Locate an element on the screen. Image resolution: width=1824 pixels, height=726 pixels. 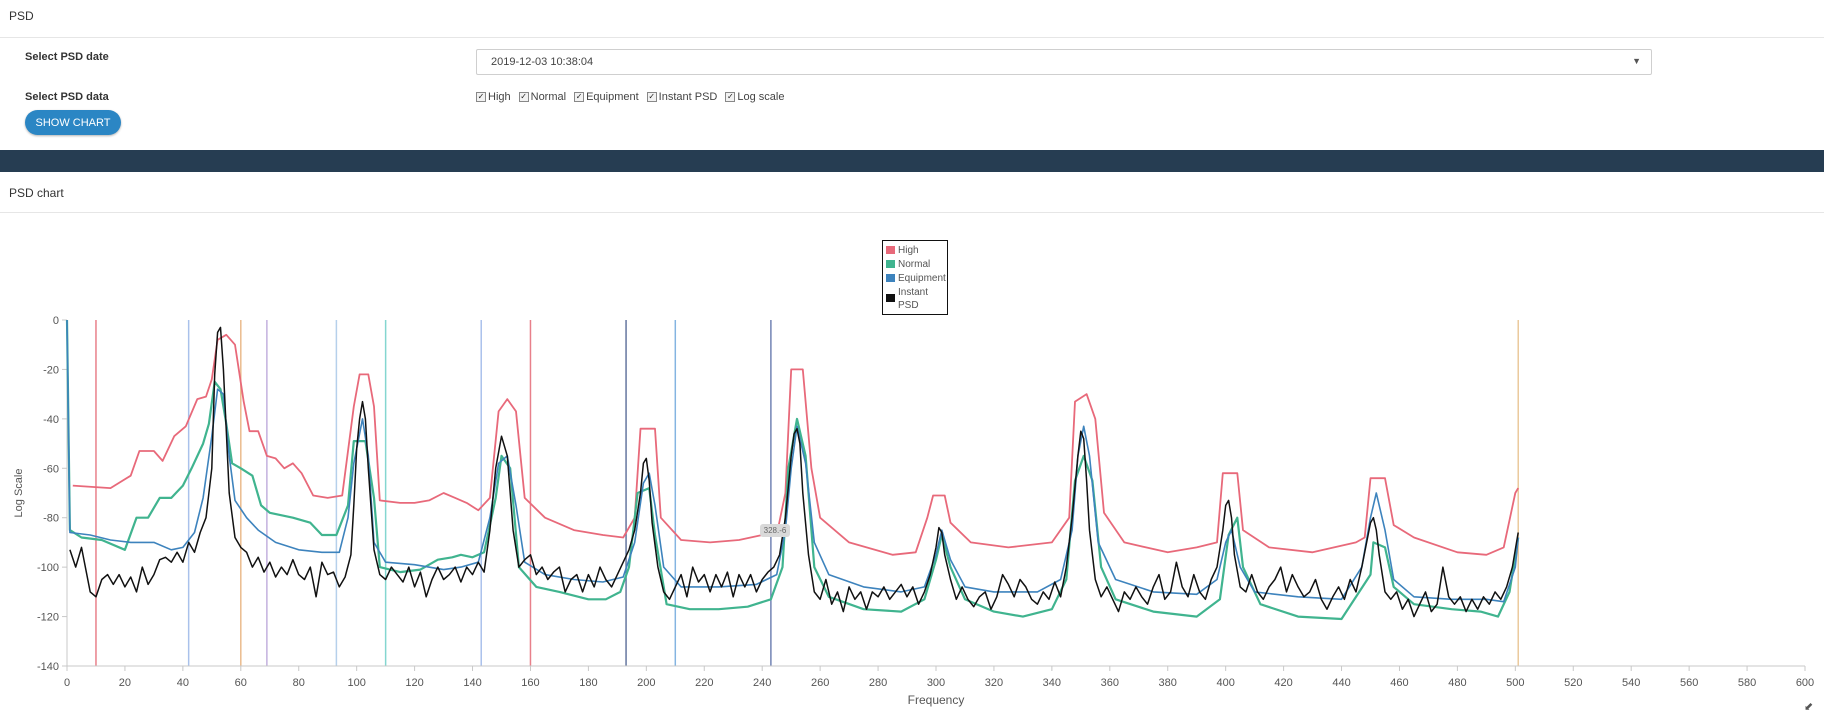
y-tick-label: -140 is located at coordinates (48, 667).